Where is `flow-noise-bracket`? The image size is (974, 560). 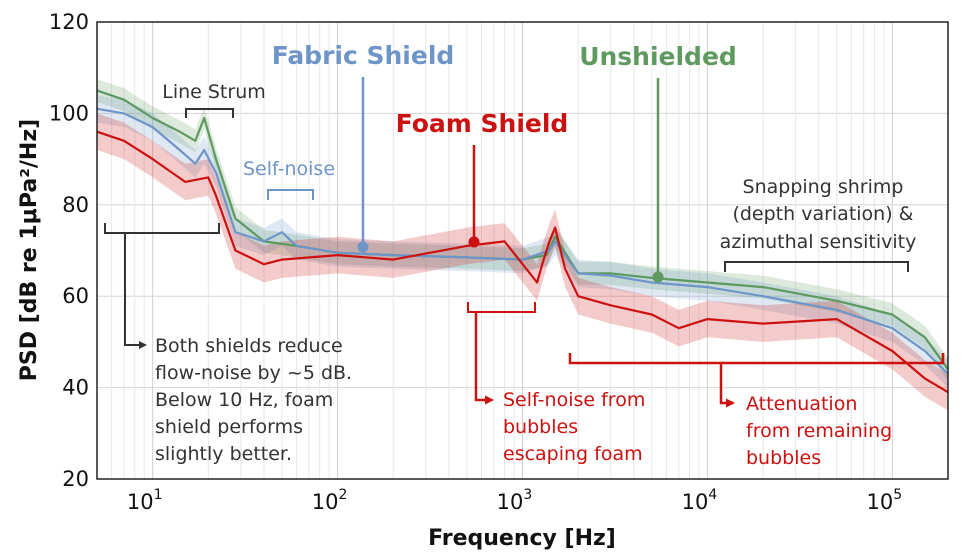
flow-noise-bracket is located at coordinates (162, 228).